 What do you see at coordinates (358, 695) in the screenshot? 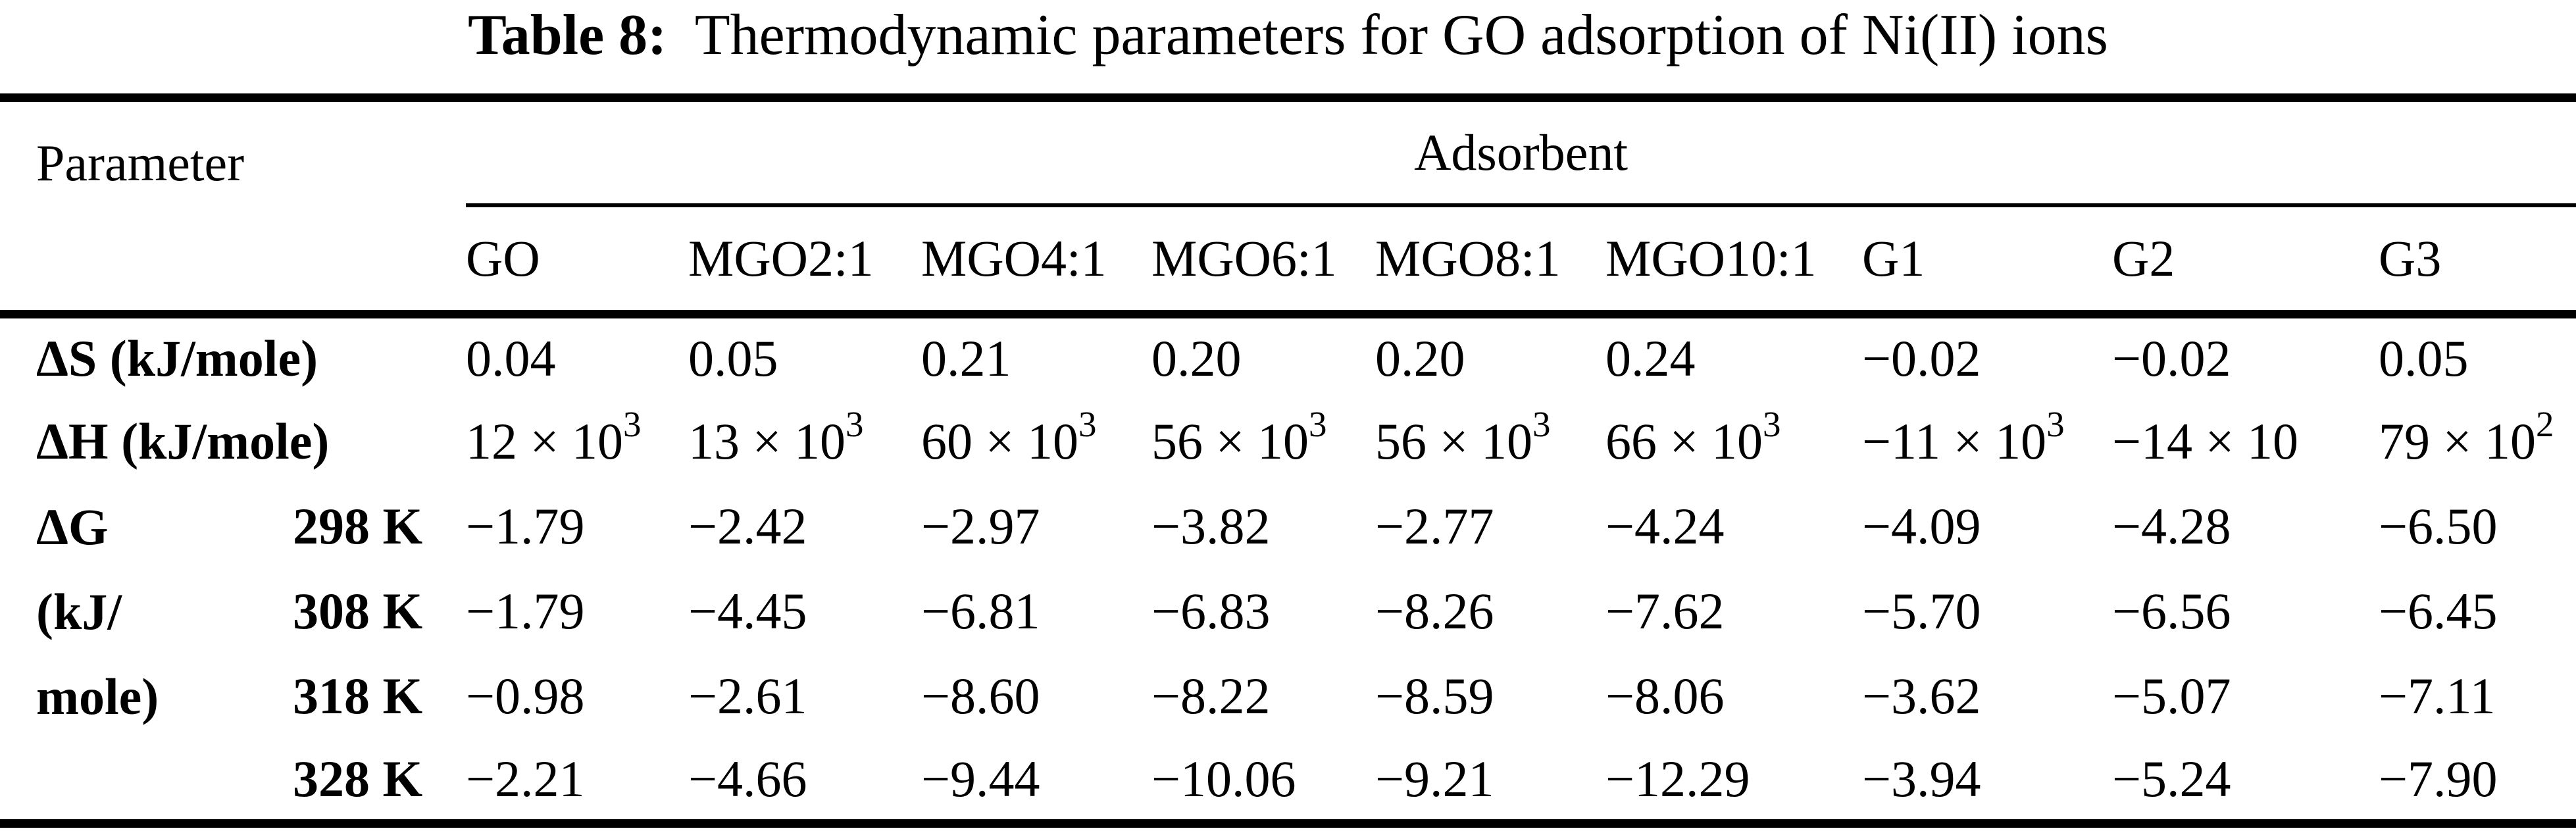
I see `temperature-label-318-k: 318 K` at bounding box center [358, 695].